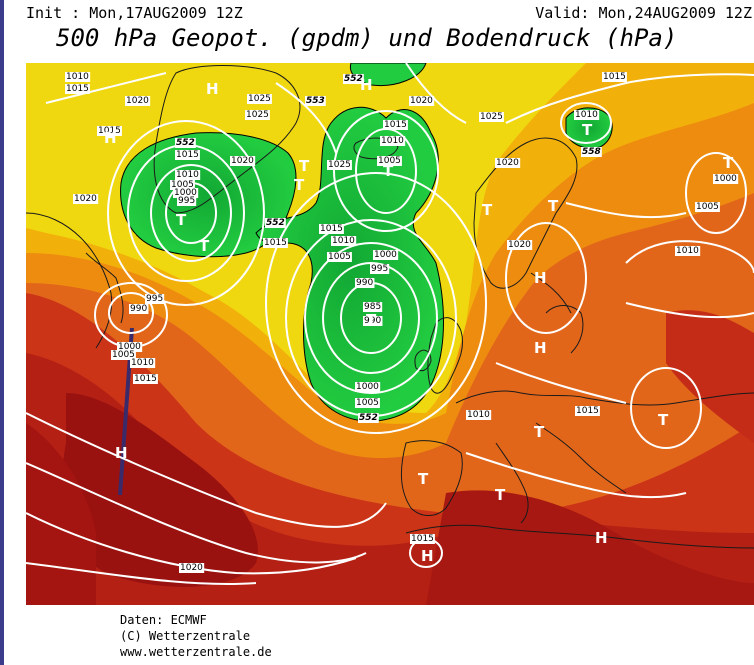 The width and height of the screenshot is (754, 665). I want to click on isobar-label: 995, so click(186, 201).